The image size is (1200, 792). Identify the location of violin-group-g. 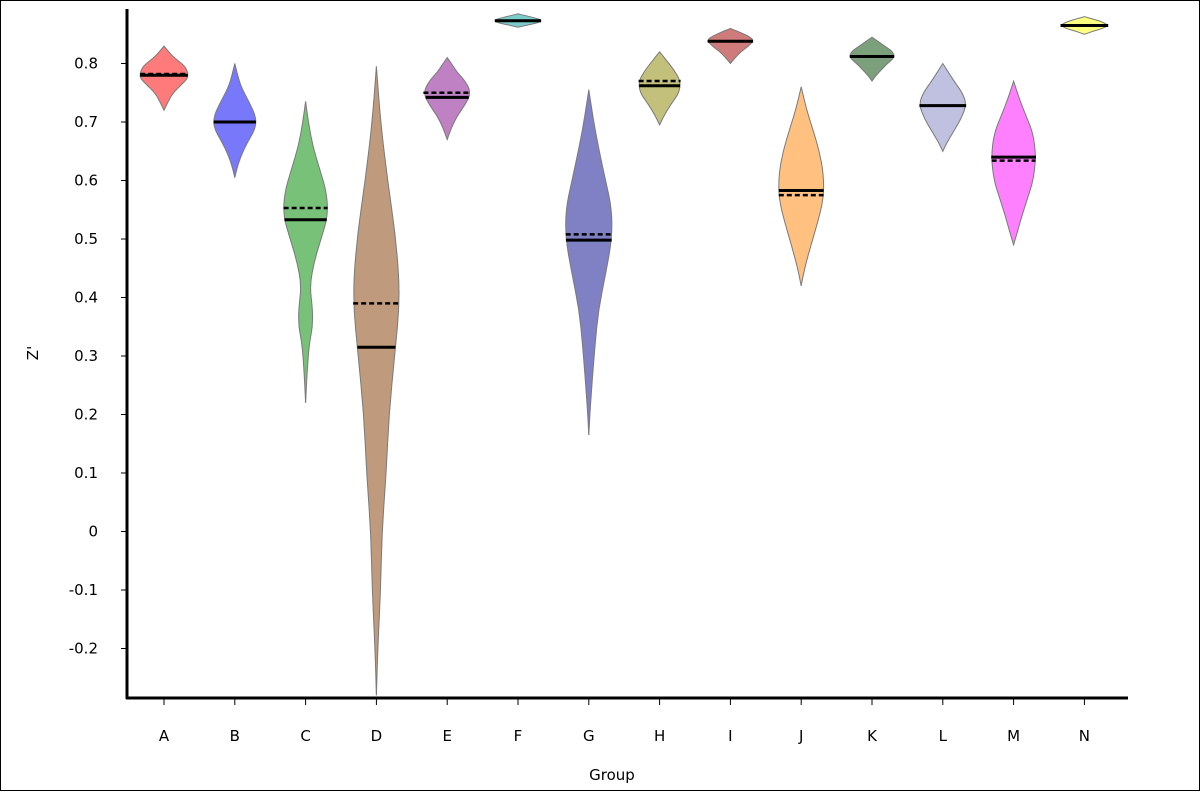
(589, 262).